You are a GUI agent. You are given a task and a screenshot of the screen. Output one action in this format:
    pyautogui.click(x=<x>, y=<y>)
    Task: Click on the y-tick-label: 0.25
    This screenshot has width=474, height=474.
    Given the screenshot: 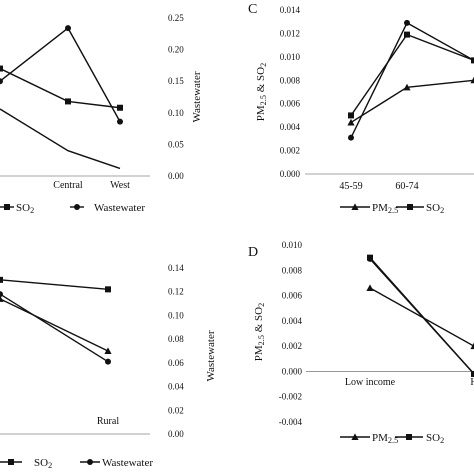 What is the action you would take?
    pyautogui.click(x=176, y=18)
    